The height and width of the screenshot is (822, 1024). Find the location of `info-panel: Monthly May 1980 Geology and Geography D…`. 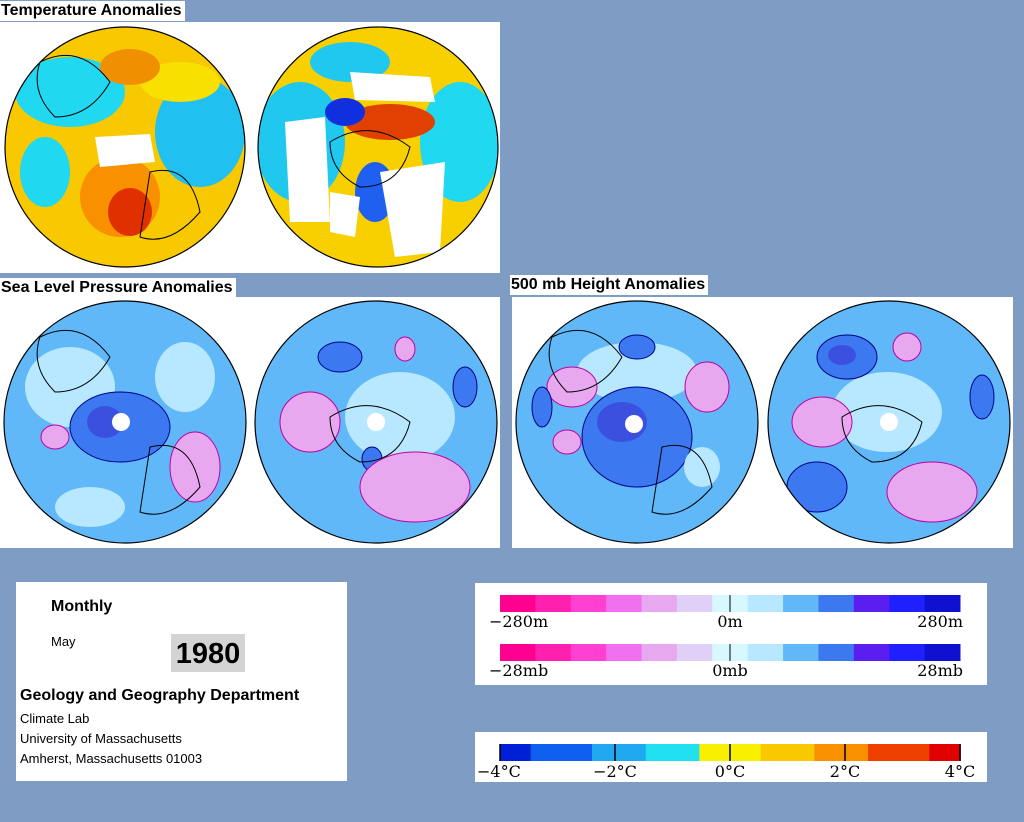

info-panel: Monthly May 1980 Geology and Geography D… is located at coordinates (181, 681).